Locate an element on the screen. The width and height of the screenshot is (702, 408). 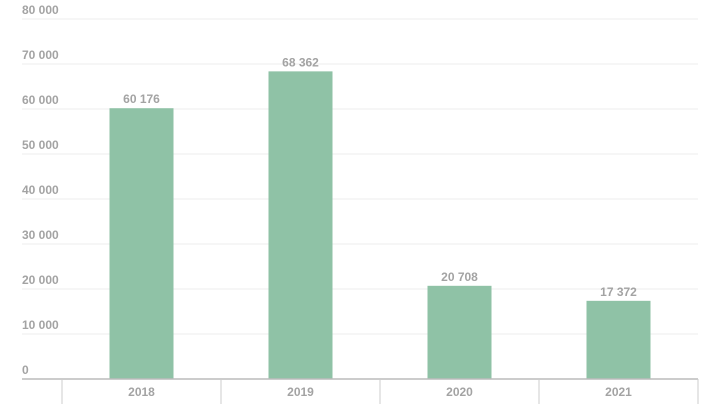
value-label: 20 708 is located at coordinates (459, 277).